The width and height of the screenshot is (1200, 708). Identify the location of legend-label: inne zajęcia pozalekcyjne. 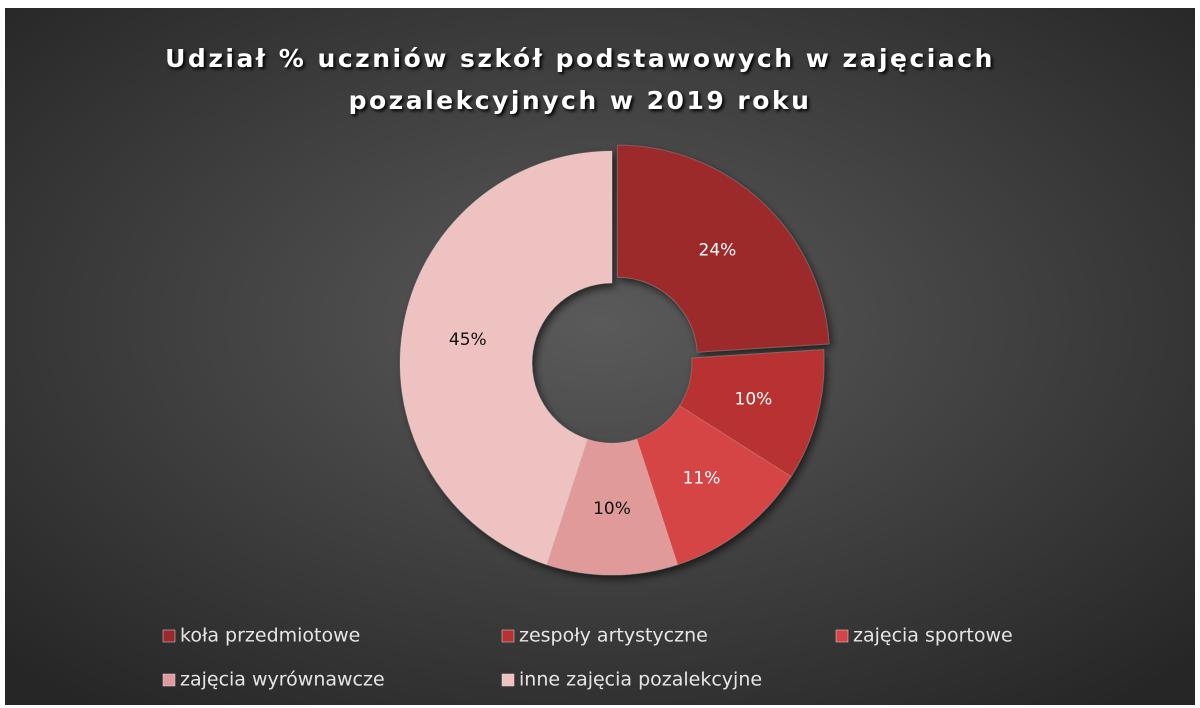
(640, 680).